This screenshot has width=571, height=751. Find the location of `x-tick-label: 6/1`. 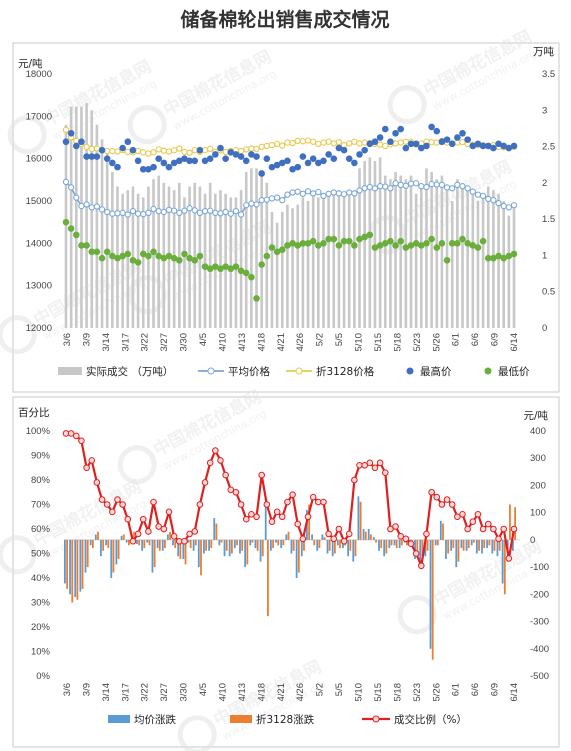

x-tick-label: 6/1 is located at coordinates (456, 339).